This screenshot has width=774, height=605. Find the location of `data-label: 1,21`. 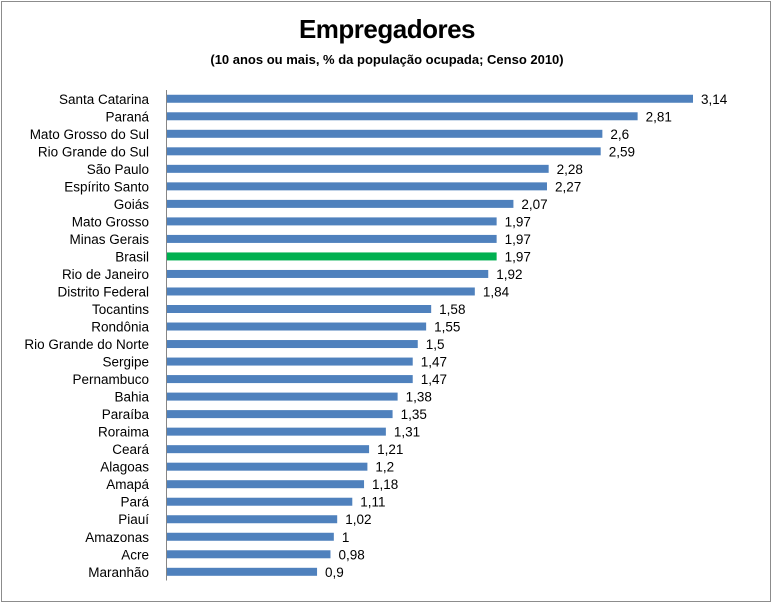

data-label: 1,21 is located at coordinates (390, 449).